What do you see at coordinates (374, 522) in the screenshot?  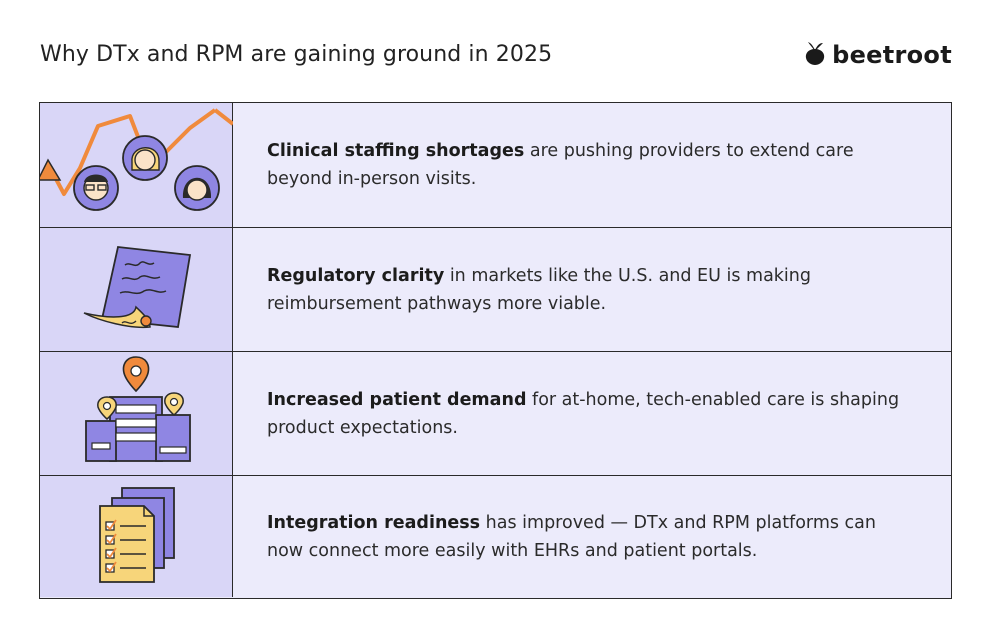 I see `reason-bold: Integration readiness` at bounding box center [374, 522].